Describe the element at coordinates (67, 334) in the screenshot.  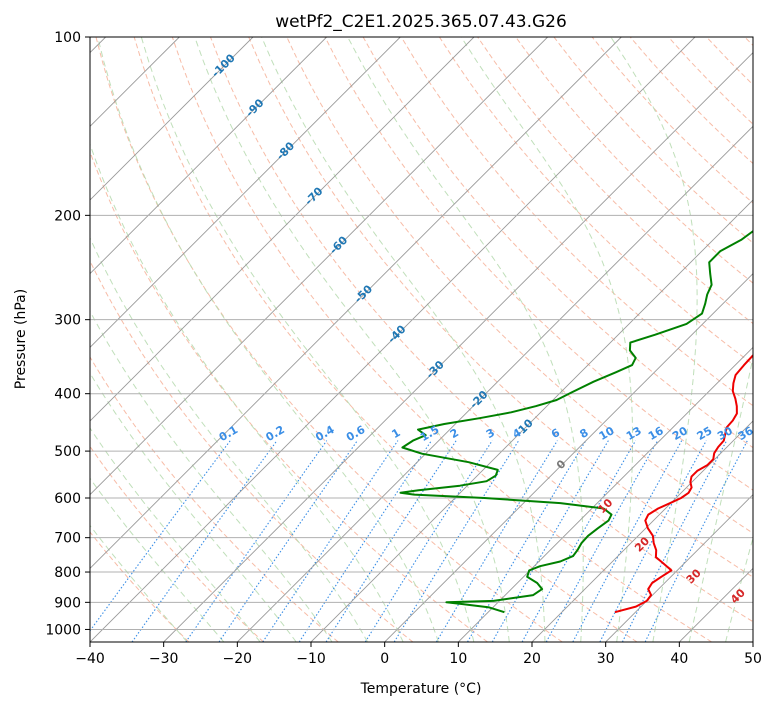
I see `y-axis: 100 200 300 400 500 600 700 800 900 1000` at that location.